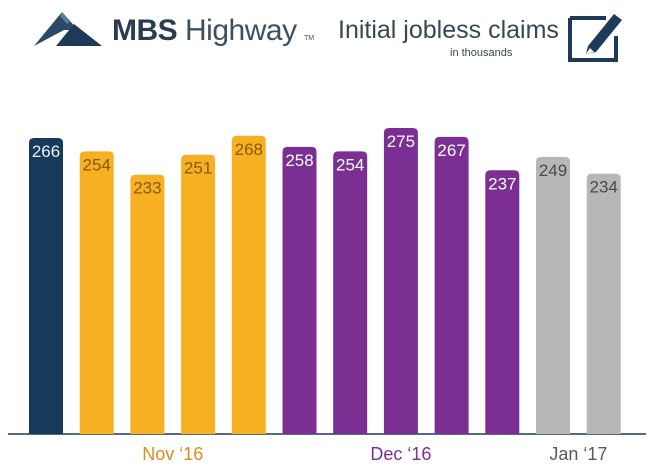 This screenshot has height=472, width=652. Describe the element at coordinates (401, 454) in the screenshot. I see `category-label: Dec ‘16` at that location.